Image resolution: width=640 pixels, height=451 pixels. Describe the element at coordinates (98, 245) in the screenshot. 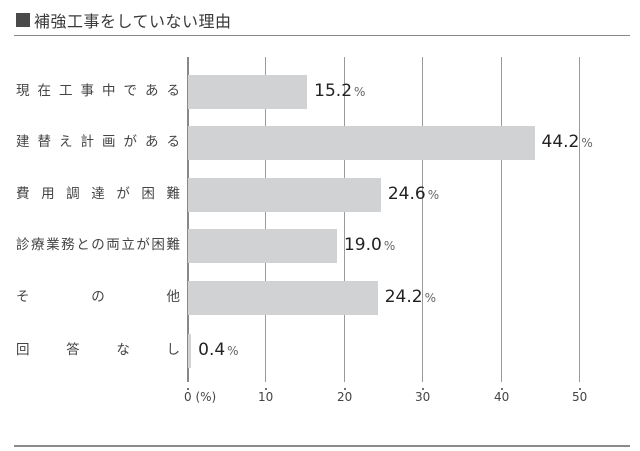

I see `category-label: 診療業務との両立が困難` at that location.